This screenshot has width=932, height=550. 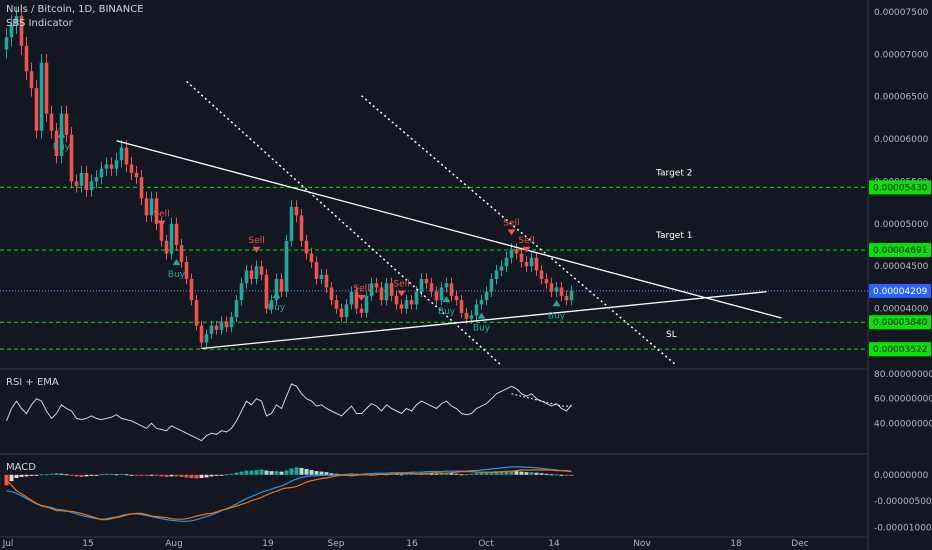 I want to click on time-axis-tick-label: Oct, so click(x=486, y=544).